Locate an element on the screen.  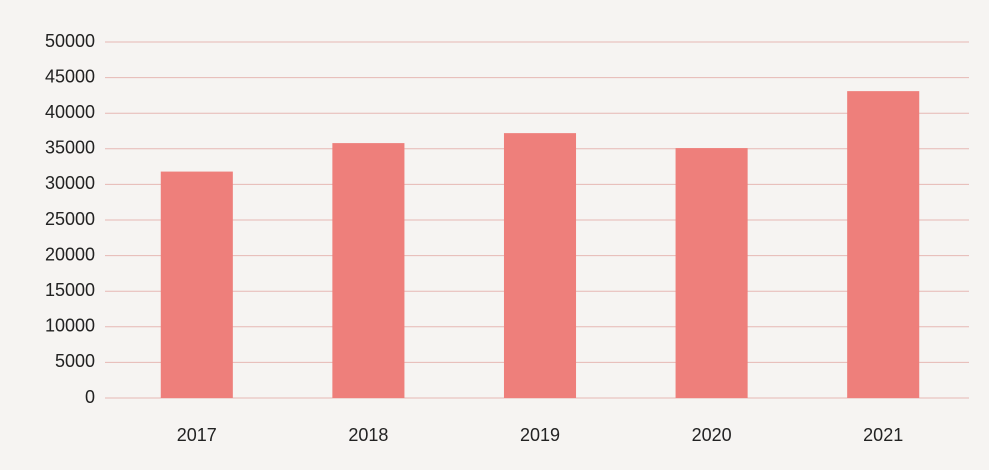
y-tick-label: 40000 is located at coordinates (70, 112).